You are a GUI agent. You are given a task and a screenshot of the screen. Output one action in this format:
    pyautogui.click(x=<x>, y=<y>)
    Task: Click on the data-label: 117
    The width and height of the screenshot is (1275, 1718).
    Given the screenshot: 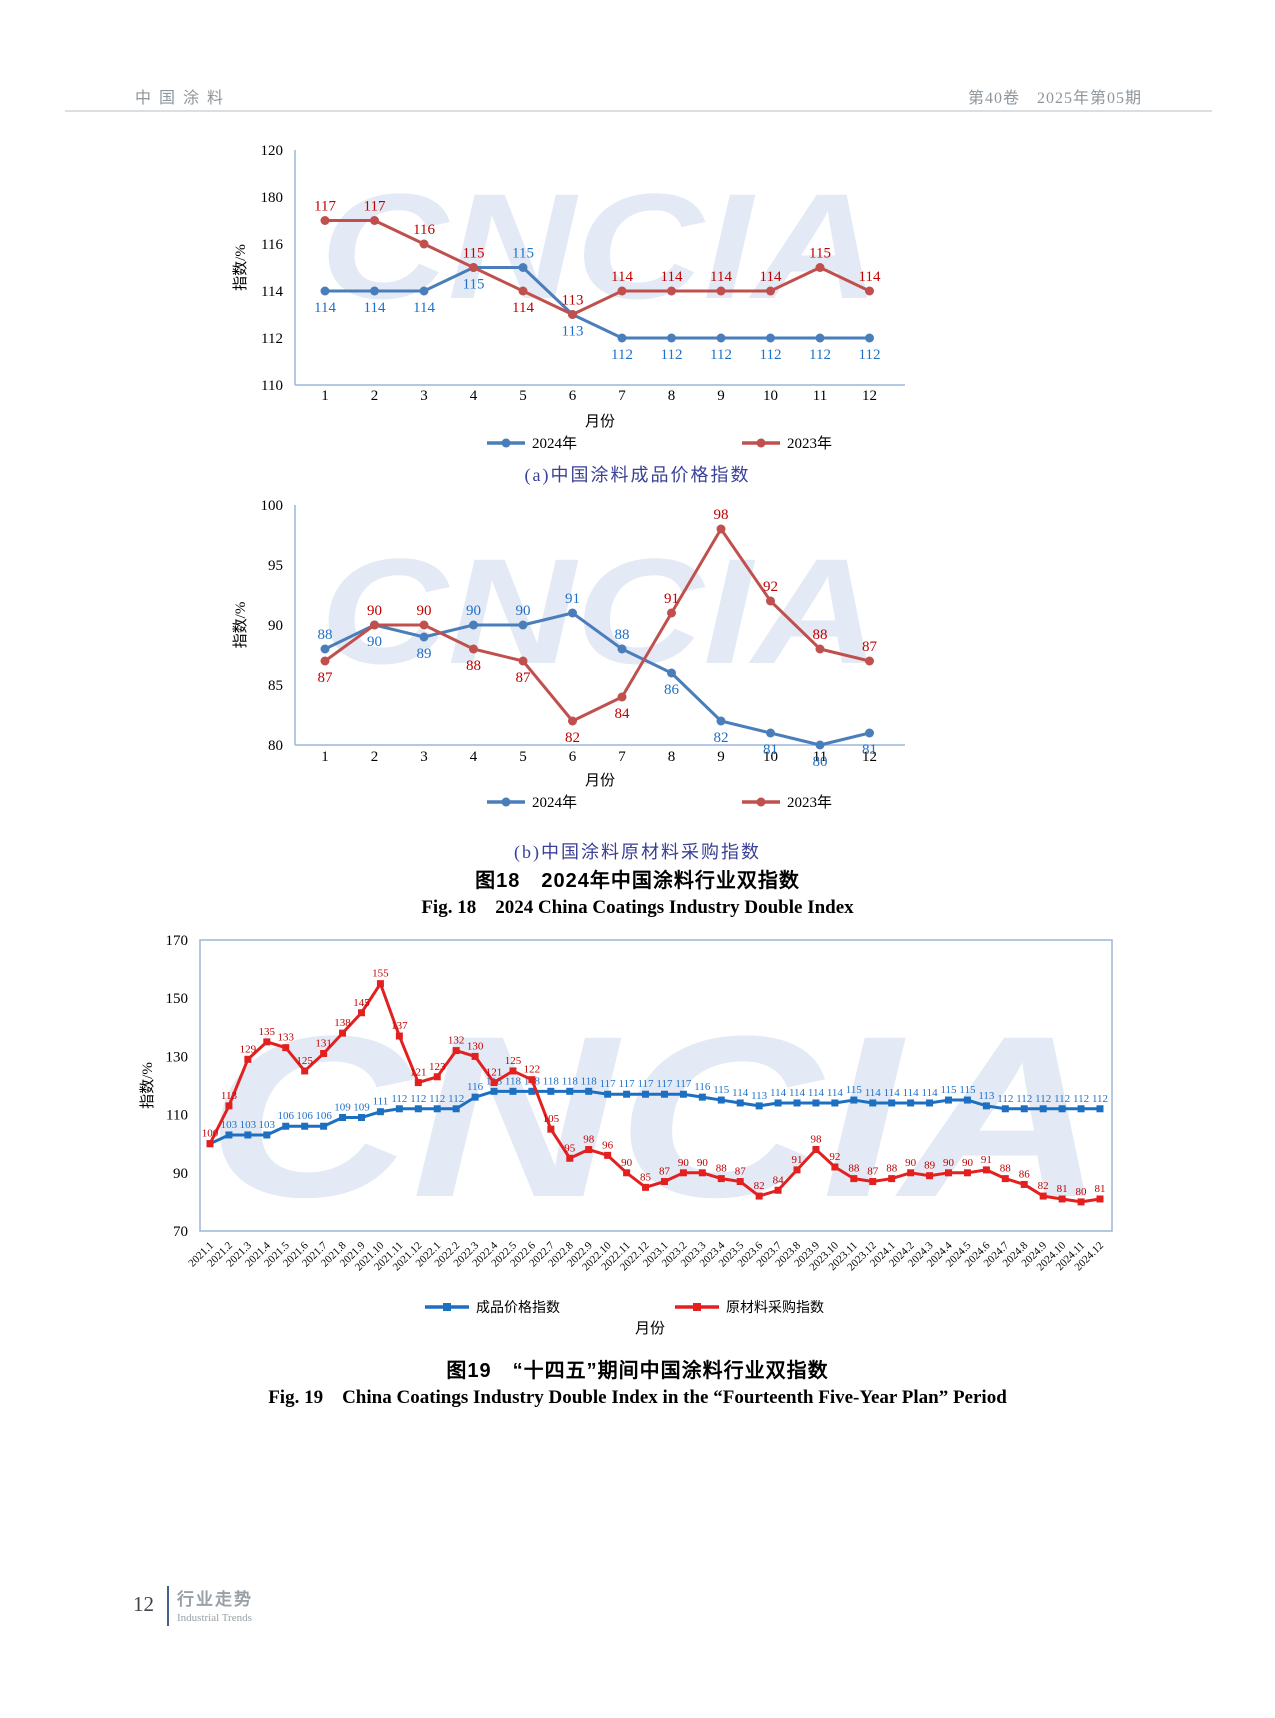 What is the action you would take?
    pyautogui.click(x=325, y=207)
    